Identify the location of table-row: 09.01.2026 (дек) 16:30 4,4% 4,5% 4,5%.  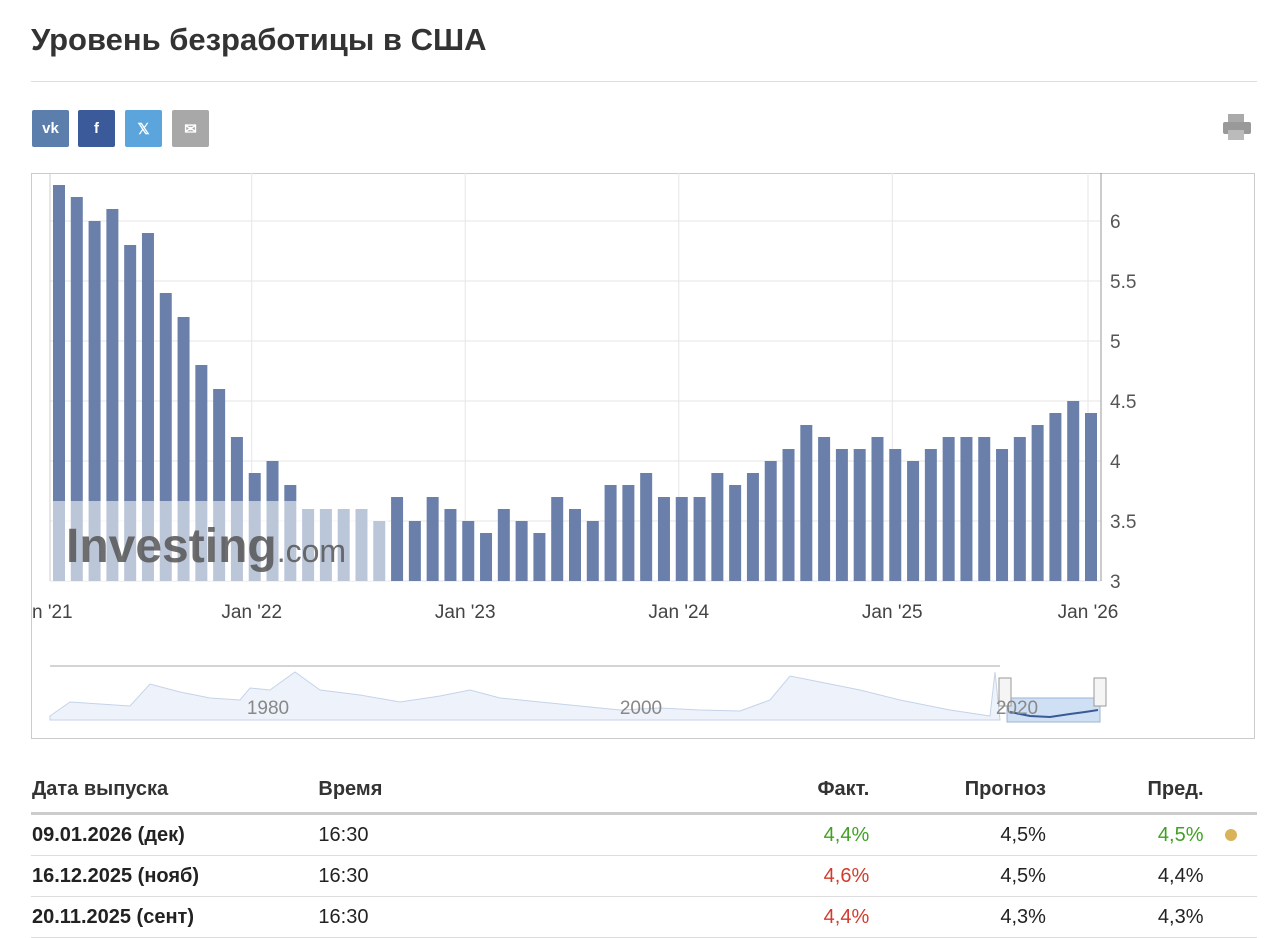
(644, 834).